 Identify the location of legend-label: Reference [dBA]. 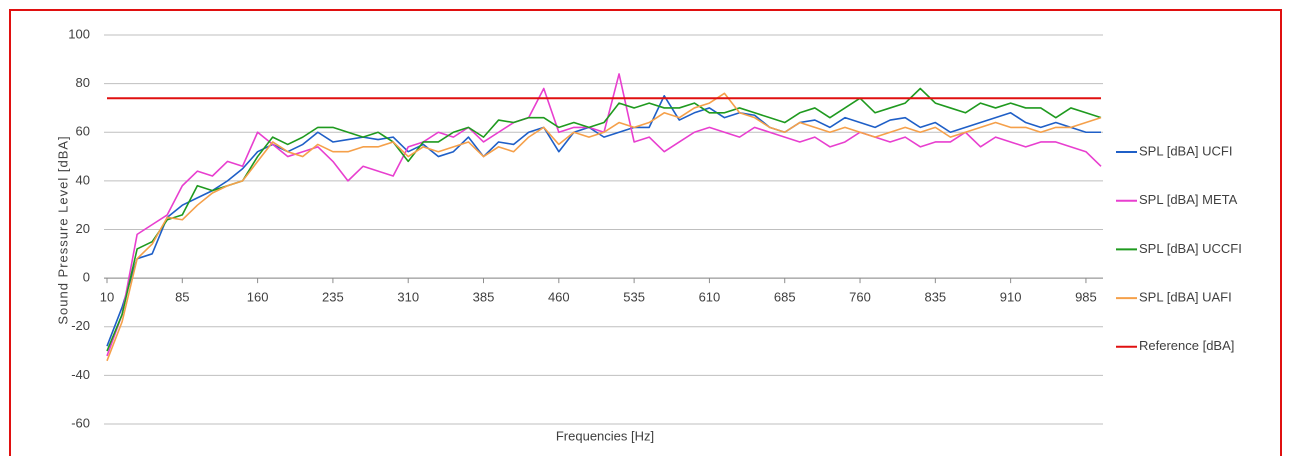
(1186, 345).